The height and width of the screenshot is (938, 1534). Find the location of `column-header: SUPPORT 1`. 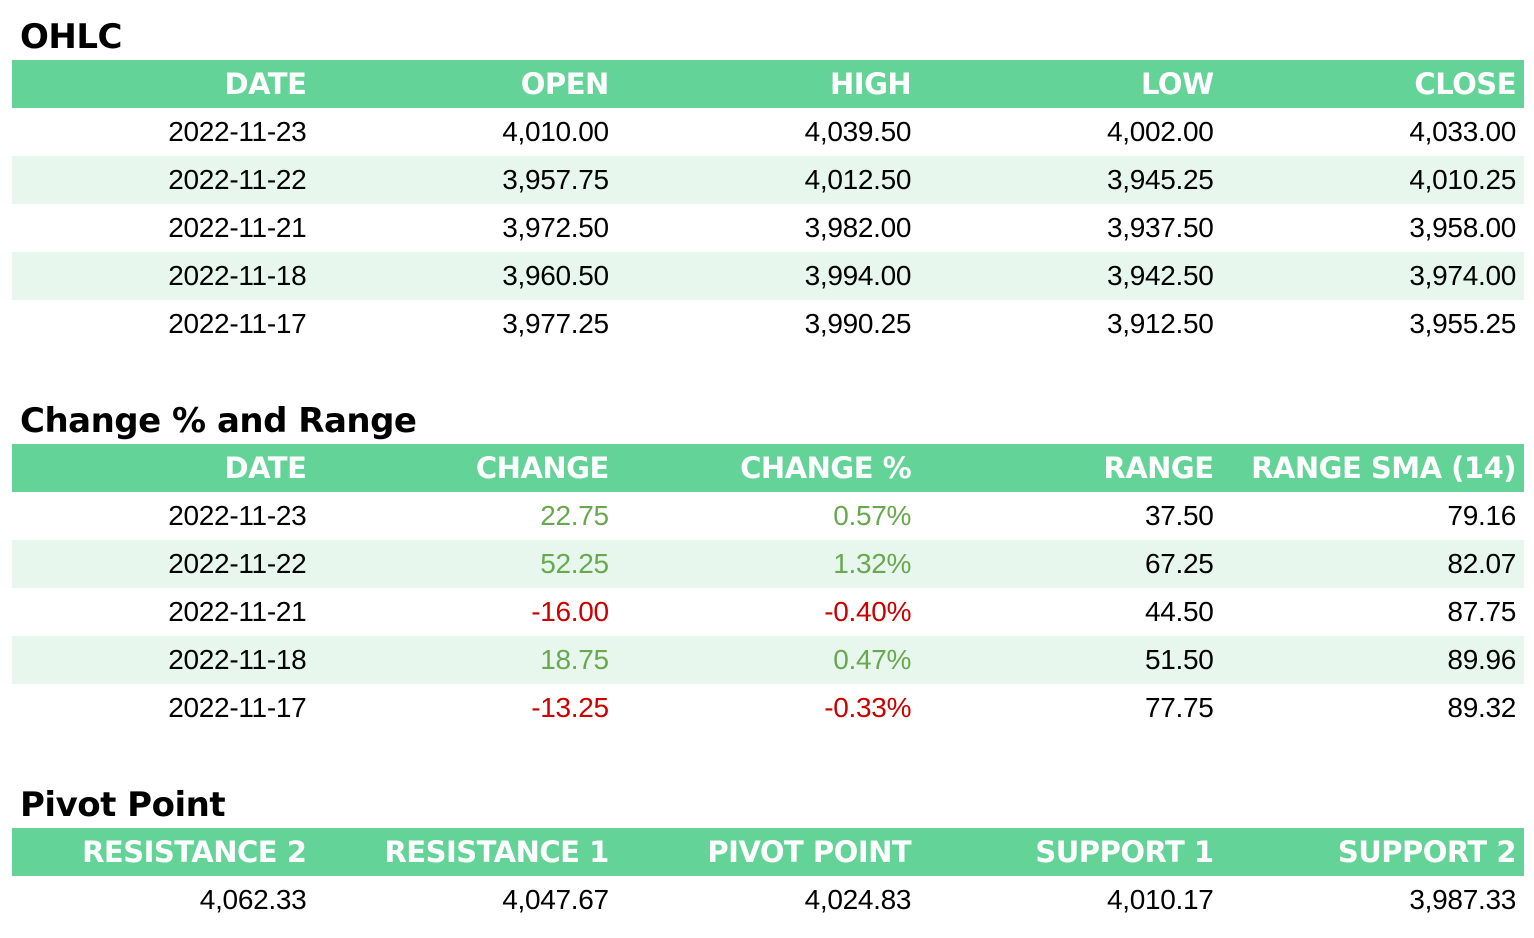

column-header: SUPPORT 1 is located at coordinates (1124, 852).